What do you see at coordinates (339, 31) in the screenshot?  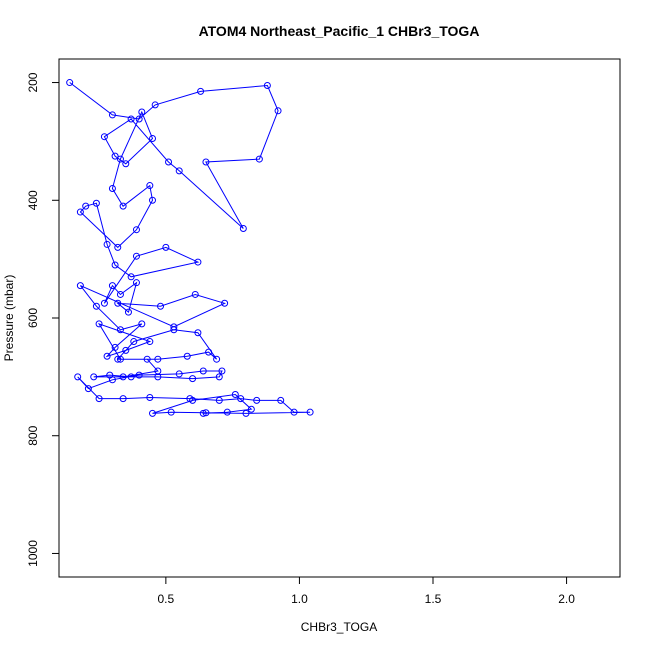 I see `chart-title: ATOM4 Northeast_Pacific_1 CHBr3_TOGA` at bounding box center [339, 31].